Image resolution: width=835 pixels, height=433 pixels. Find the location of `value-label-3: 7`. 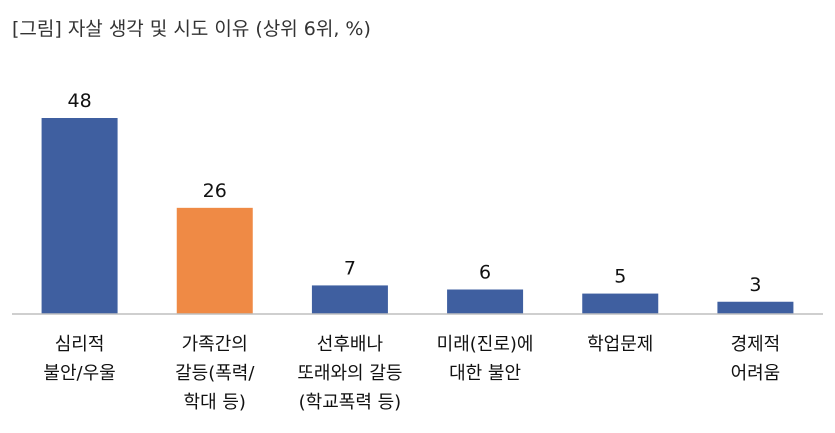

value-label-3: 7 is located at coordinates (350, 268).